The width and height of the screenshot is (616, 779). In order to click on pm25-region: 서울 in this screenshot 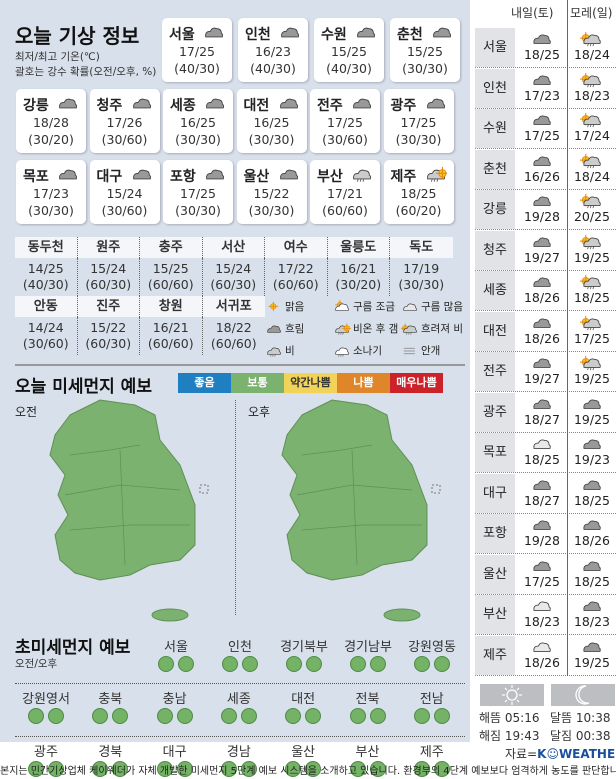, I will do `click(176, 654)`.